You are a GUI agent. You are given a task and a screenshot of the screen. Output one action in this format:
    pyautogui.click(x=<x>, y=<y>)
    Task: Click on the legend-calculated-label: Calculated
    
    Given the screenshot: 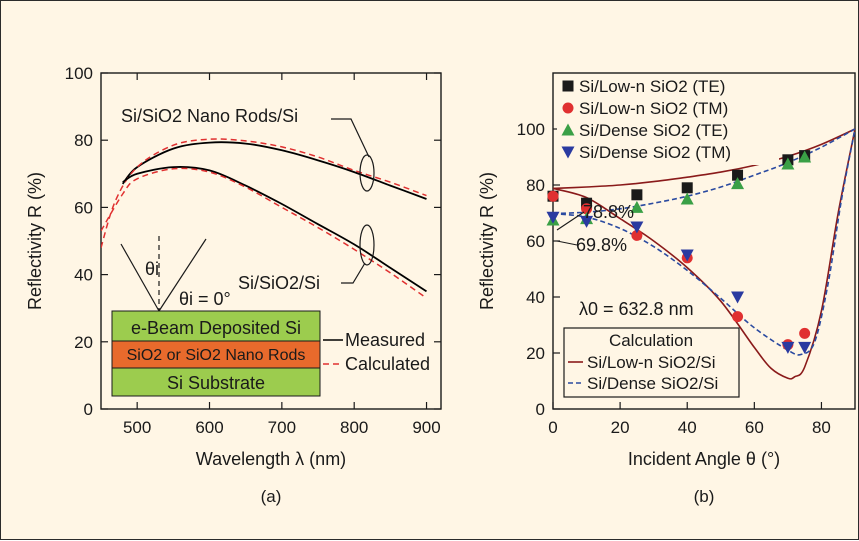 What is the action you would take?
    pyautogui.click(x=387, y=364)
    